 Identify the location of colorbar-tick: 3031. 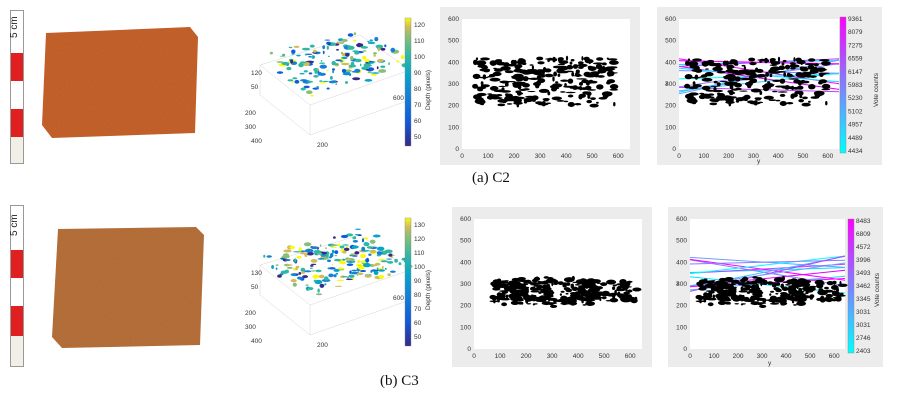
(863, 312).